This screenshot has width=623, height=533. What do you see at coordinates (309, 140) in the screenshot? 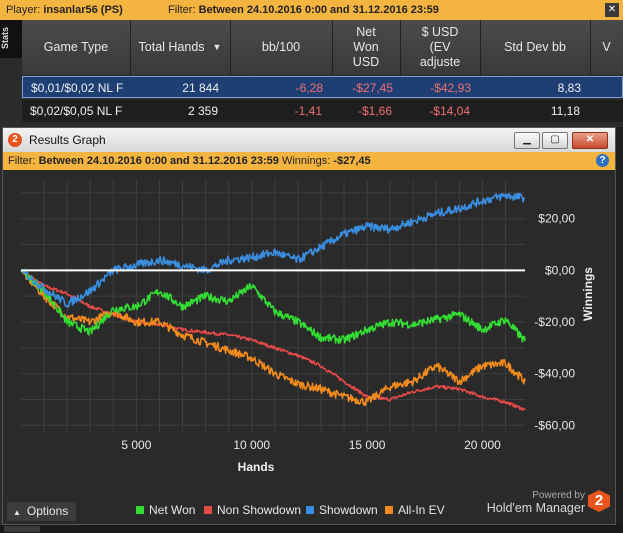
I see `results-window-titlebar: 2 Results Graph ▁ ▢ ✕` at bounding box center [309, 140].